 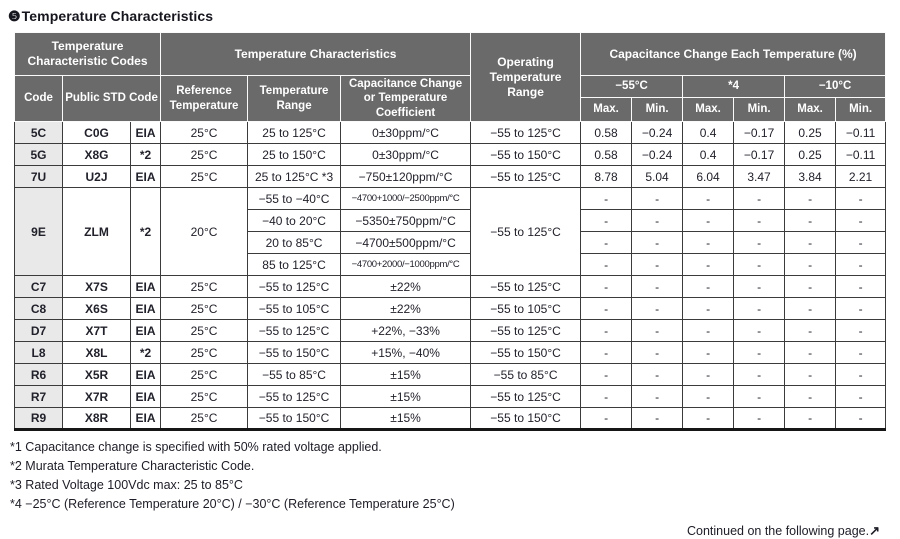 I want to click on cell-temp-range: −55 to 85°C, so click(x=294, y=375).